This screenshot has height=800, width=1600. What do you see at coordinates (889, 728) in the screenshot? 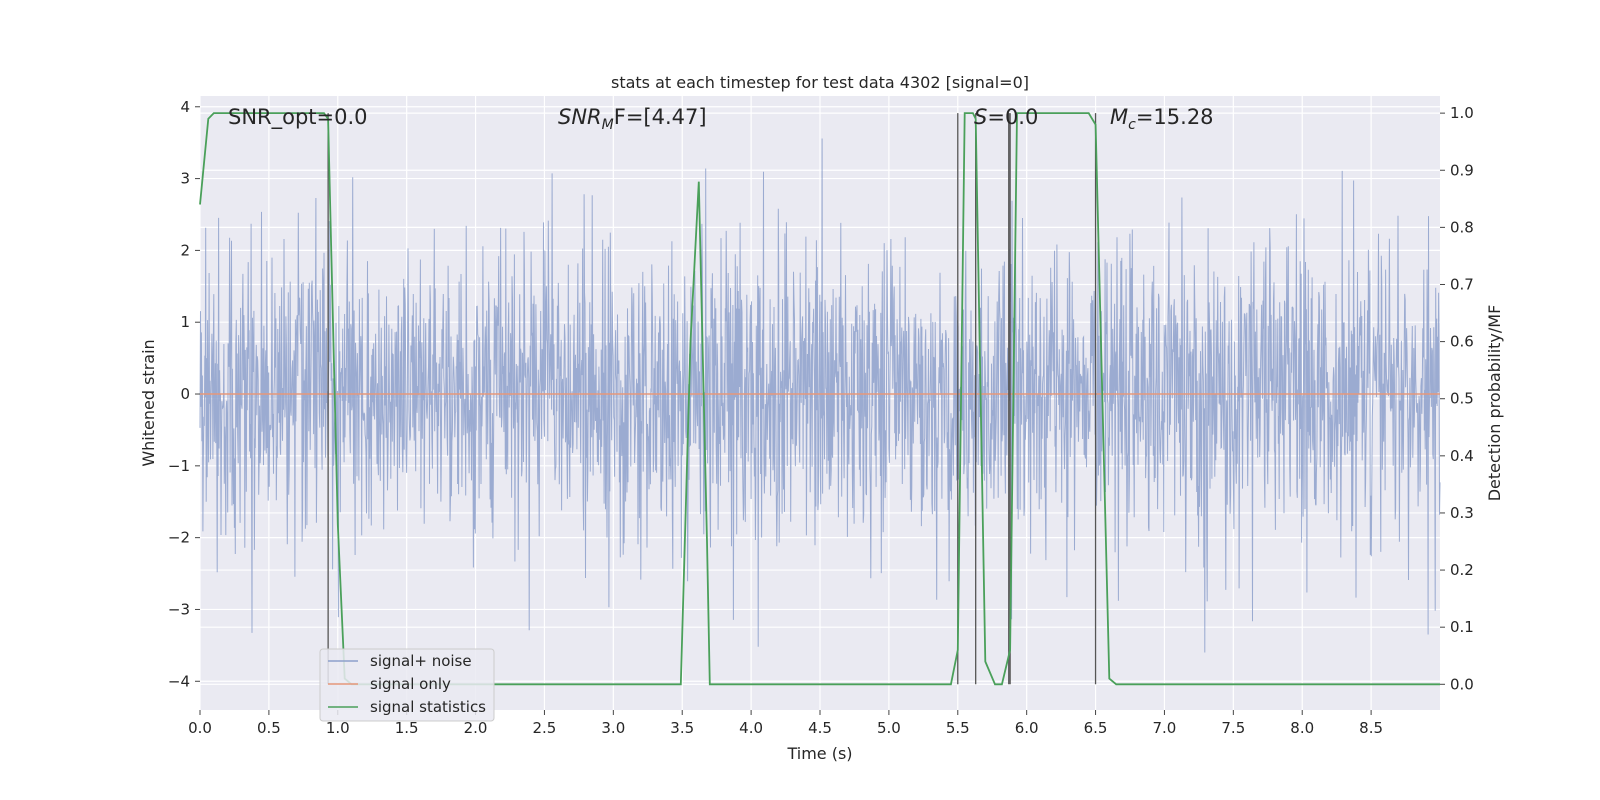
I see `x-tick-label: 5.0` at bounding box center [889, 728].